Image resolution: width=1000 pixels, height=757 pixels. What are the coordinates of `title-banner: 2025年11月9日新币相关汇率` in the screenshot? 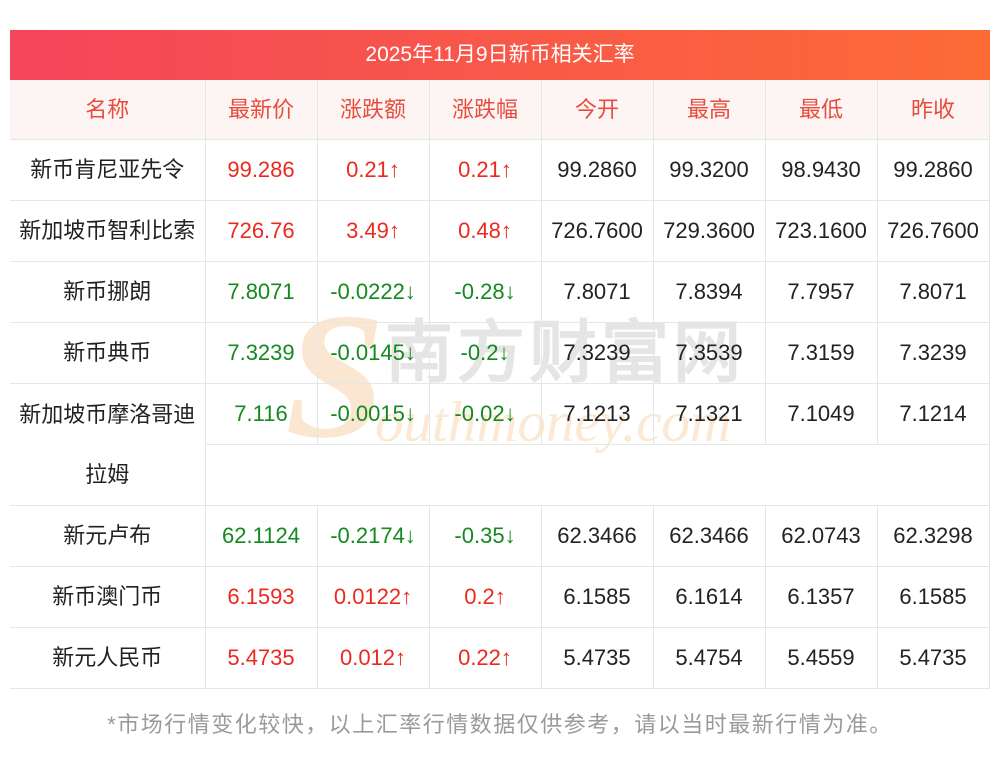 It's located at (500, 55).